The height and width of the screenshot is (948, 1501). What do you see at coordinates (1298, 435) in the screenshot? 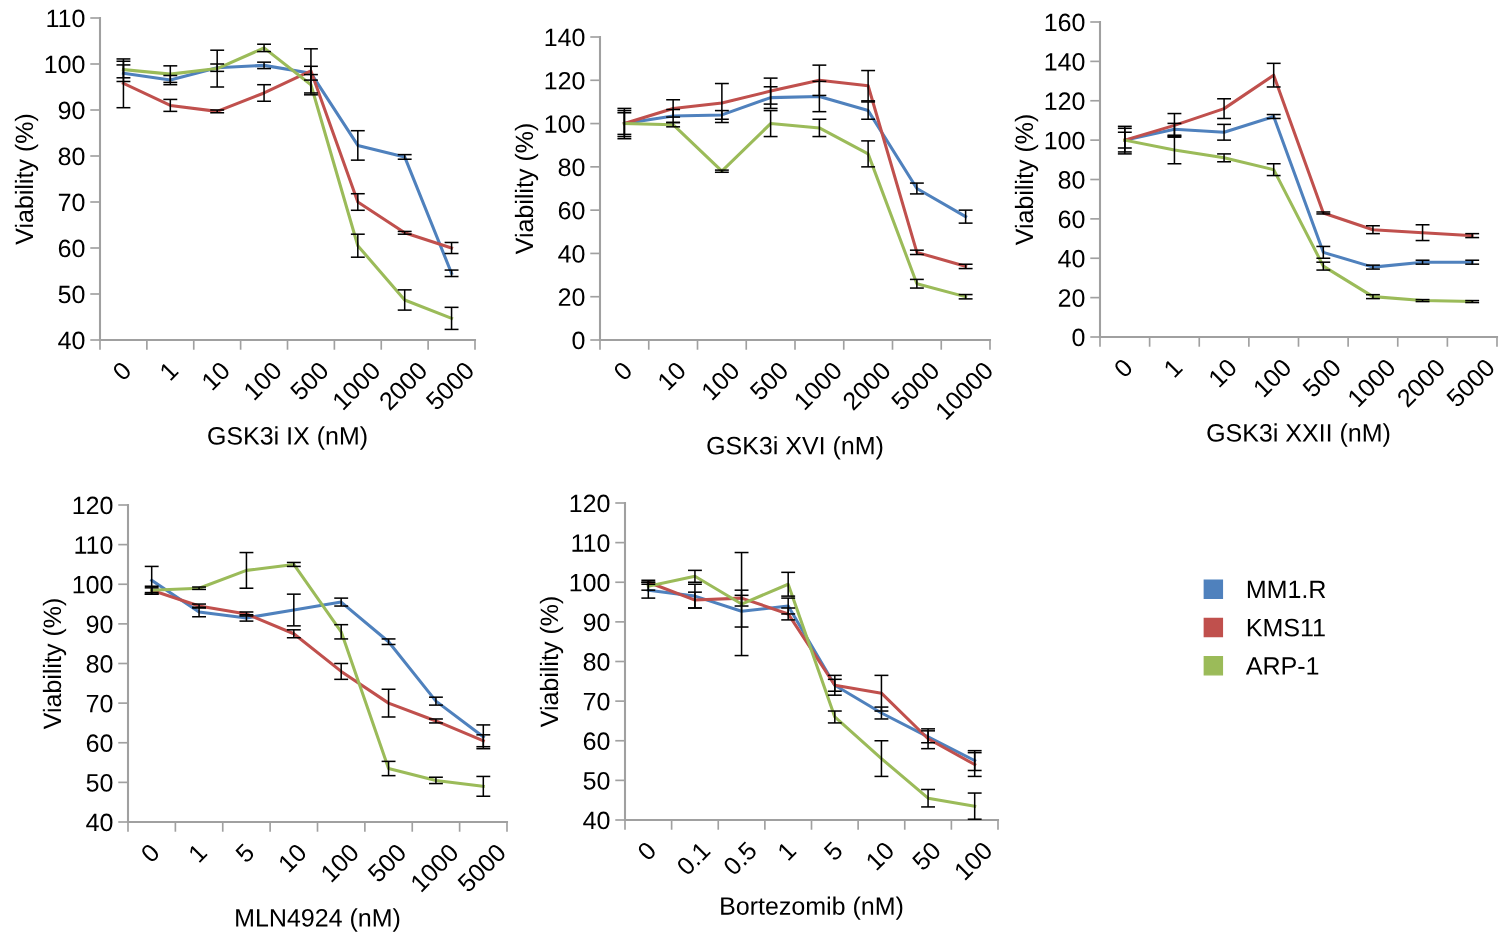
I see `x-axis-title: GSK3i XXII (nM)` at bounding box center [1298, 435].